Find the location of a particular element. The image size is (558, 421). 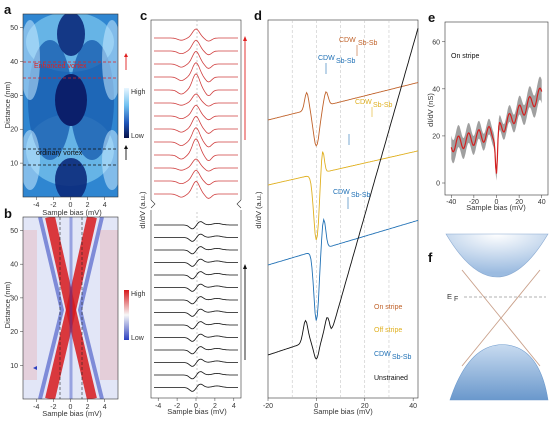

panel-d-label: d is located at coordinates (258, 15).